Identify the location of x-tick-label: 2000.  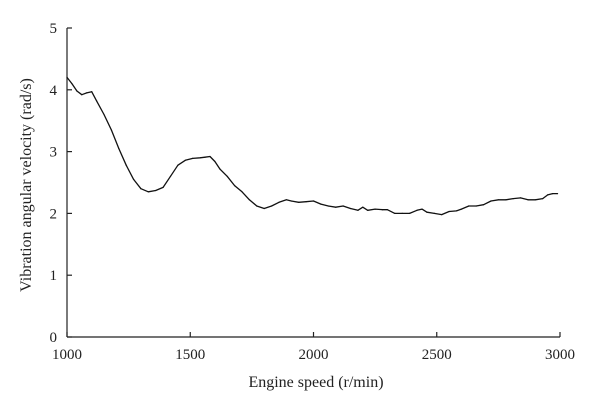
(314, 355).